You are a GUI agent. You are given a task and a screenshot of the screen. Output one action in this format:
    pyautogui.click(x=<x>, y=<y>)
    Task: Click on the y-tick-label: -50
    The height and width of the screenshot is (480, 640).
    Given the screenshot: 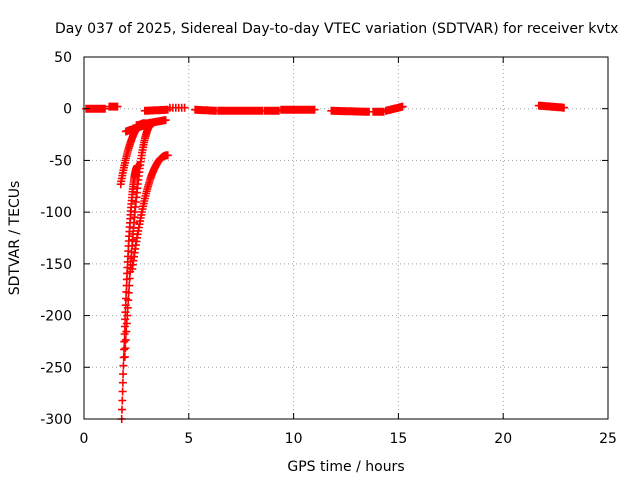 What is the action you would take?
    pyautogui.click(x=60, y=161)
    